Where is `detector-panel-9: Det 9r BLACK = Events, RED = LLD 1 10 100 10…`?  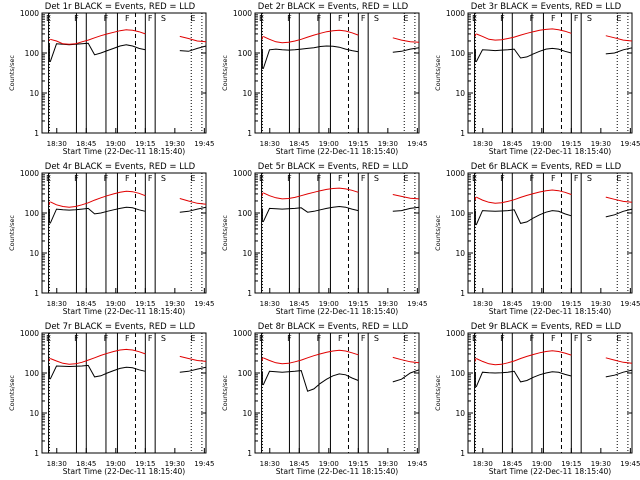
detector-panel-9: Det 9r BLACK = Events, RED = LLD 1 10 100 10… is located at coordinates (537, 399).